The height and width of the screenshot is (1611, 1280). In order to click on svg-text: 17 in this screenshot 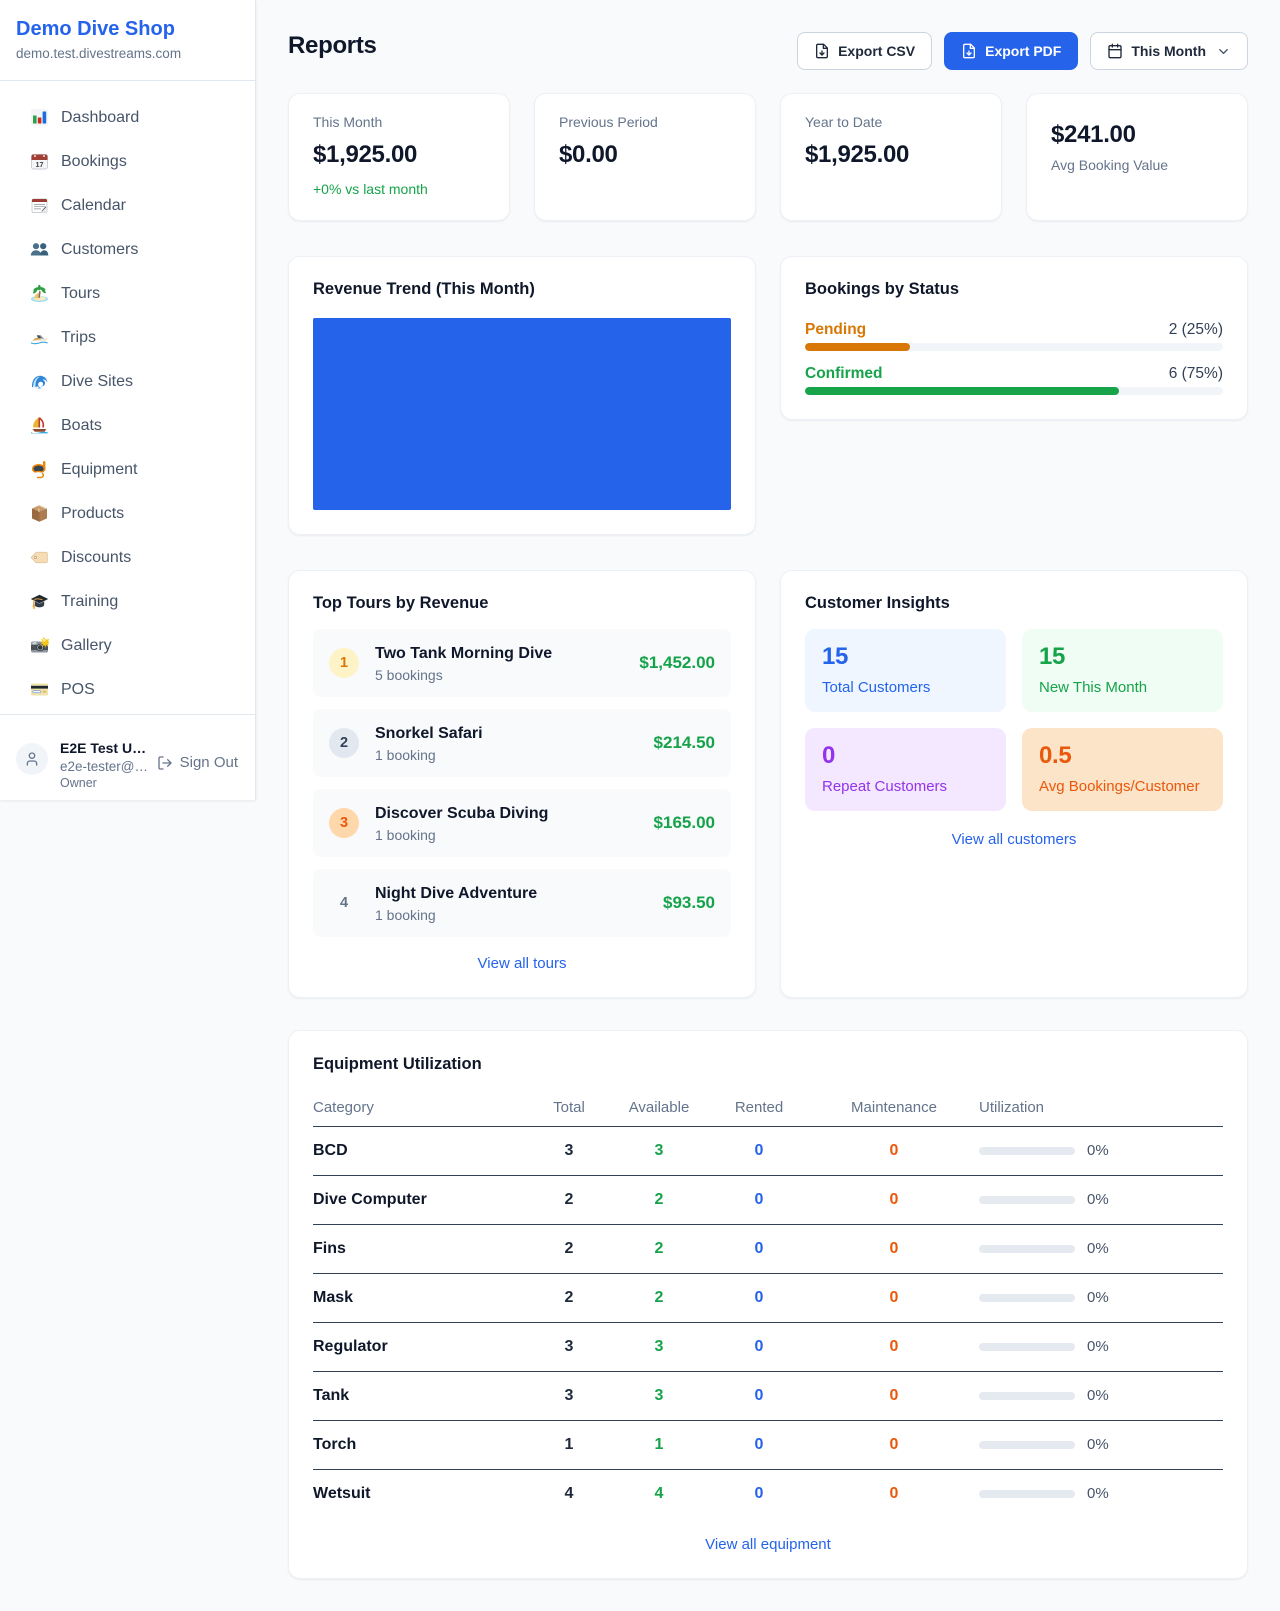, I will do `click(40, 164)`.